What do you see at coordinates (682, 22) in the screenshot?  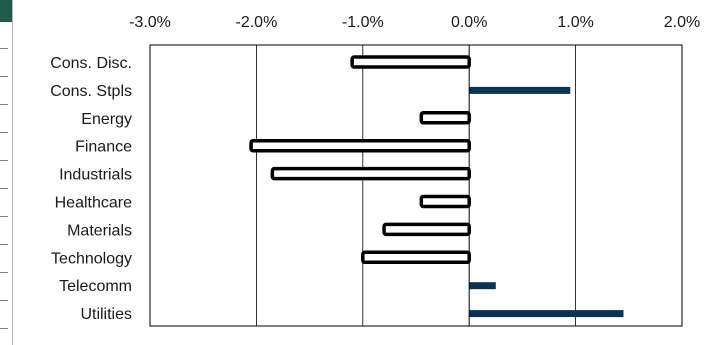 I see `x-tick-label: 2.0%` at bounding box center [682, 22].